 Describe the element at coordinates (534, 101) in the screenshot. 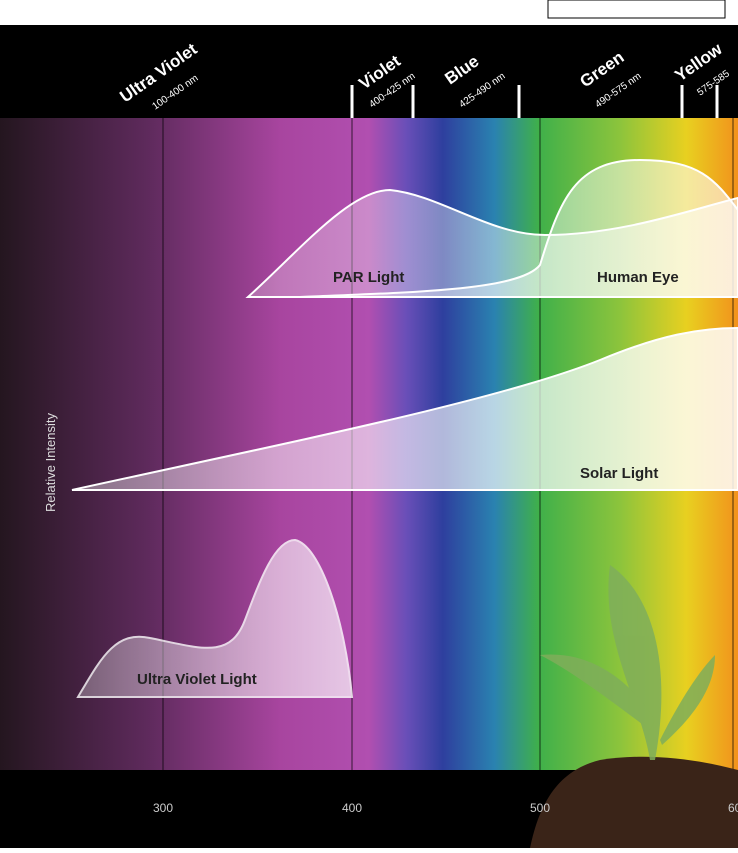

I see `band-ticks` at that location.